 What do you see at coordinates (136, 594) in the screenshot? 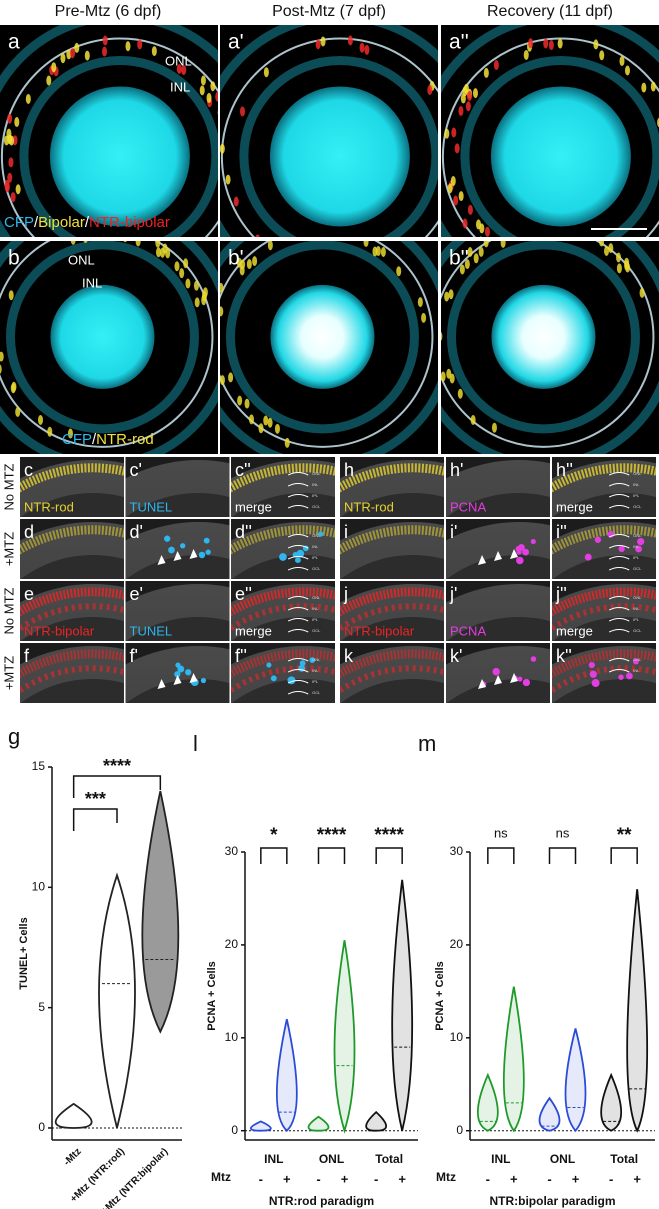
I see `panel-label: e'` at bounding box center [136, 594].